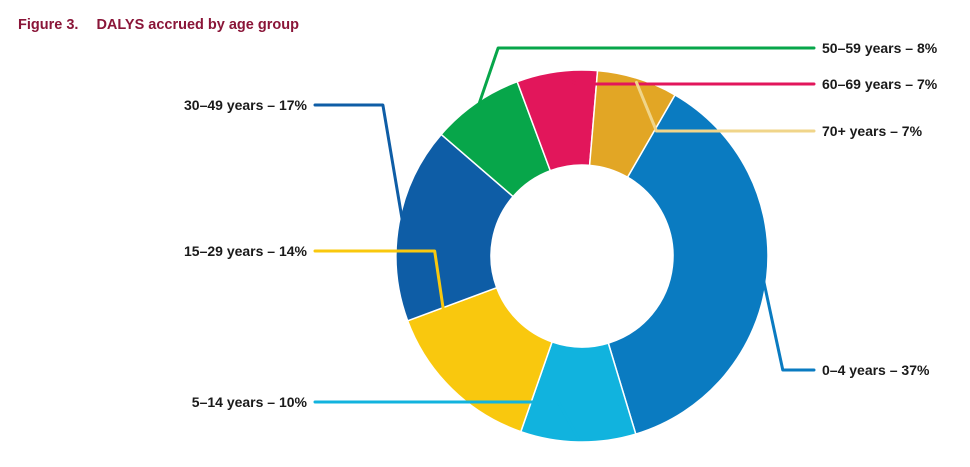 The height and width of the screenshot is (467, 970). I want to click on slice-label-70-years: 70+ years – 7%, so click(872, 131).